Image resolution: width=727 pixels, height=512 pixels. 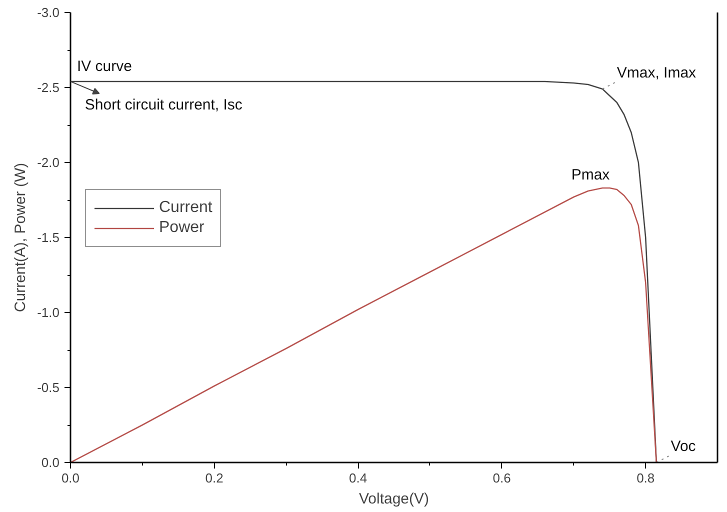 What do you see at coordinates (358, 478) in the screenshot?
I see `x-tick-label: 0.4` at bounding box center [358, 478].